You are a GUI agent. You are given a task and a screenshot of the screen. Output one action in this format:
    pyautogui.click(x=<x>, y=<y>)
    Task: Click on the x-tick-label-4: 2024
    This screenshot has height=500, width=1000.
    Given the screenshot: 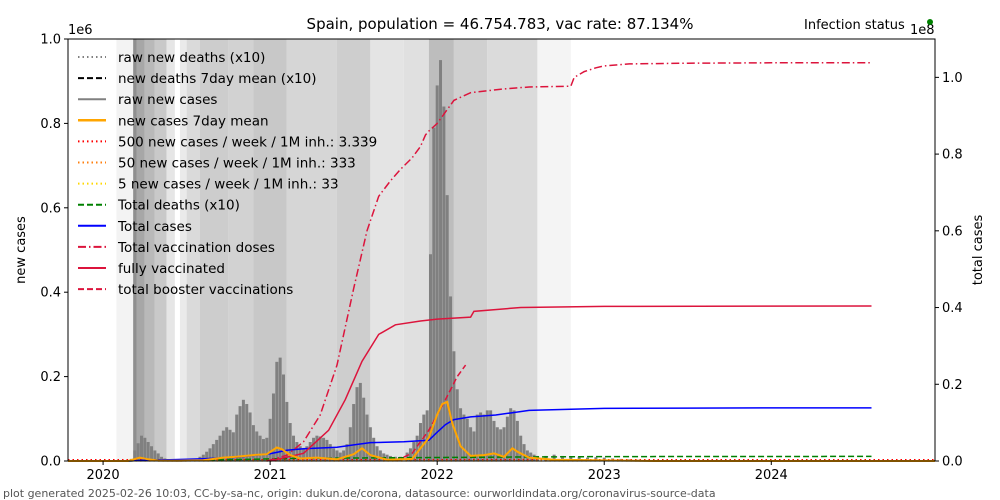 What is the action you would take?
    pyautogui.click(x=771, y=475)
    